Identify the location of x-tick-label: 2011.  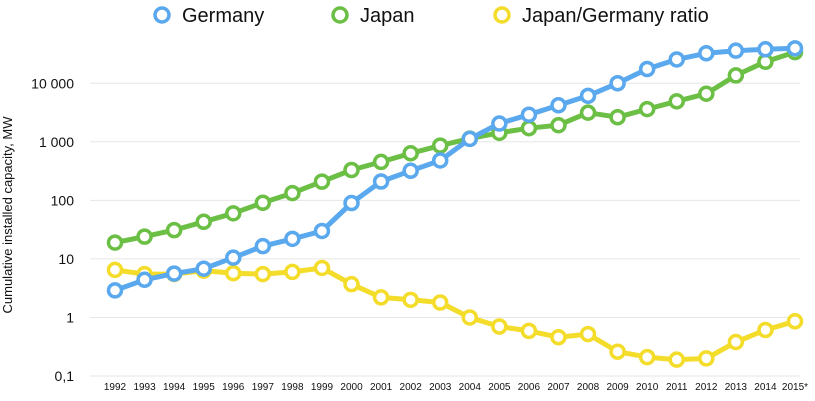
(677, 387).